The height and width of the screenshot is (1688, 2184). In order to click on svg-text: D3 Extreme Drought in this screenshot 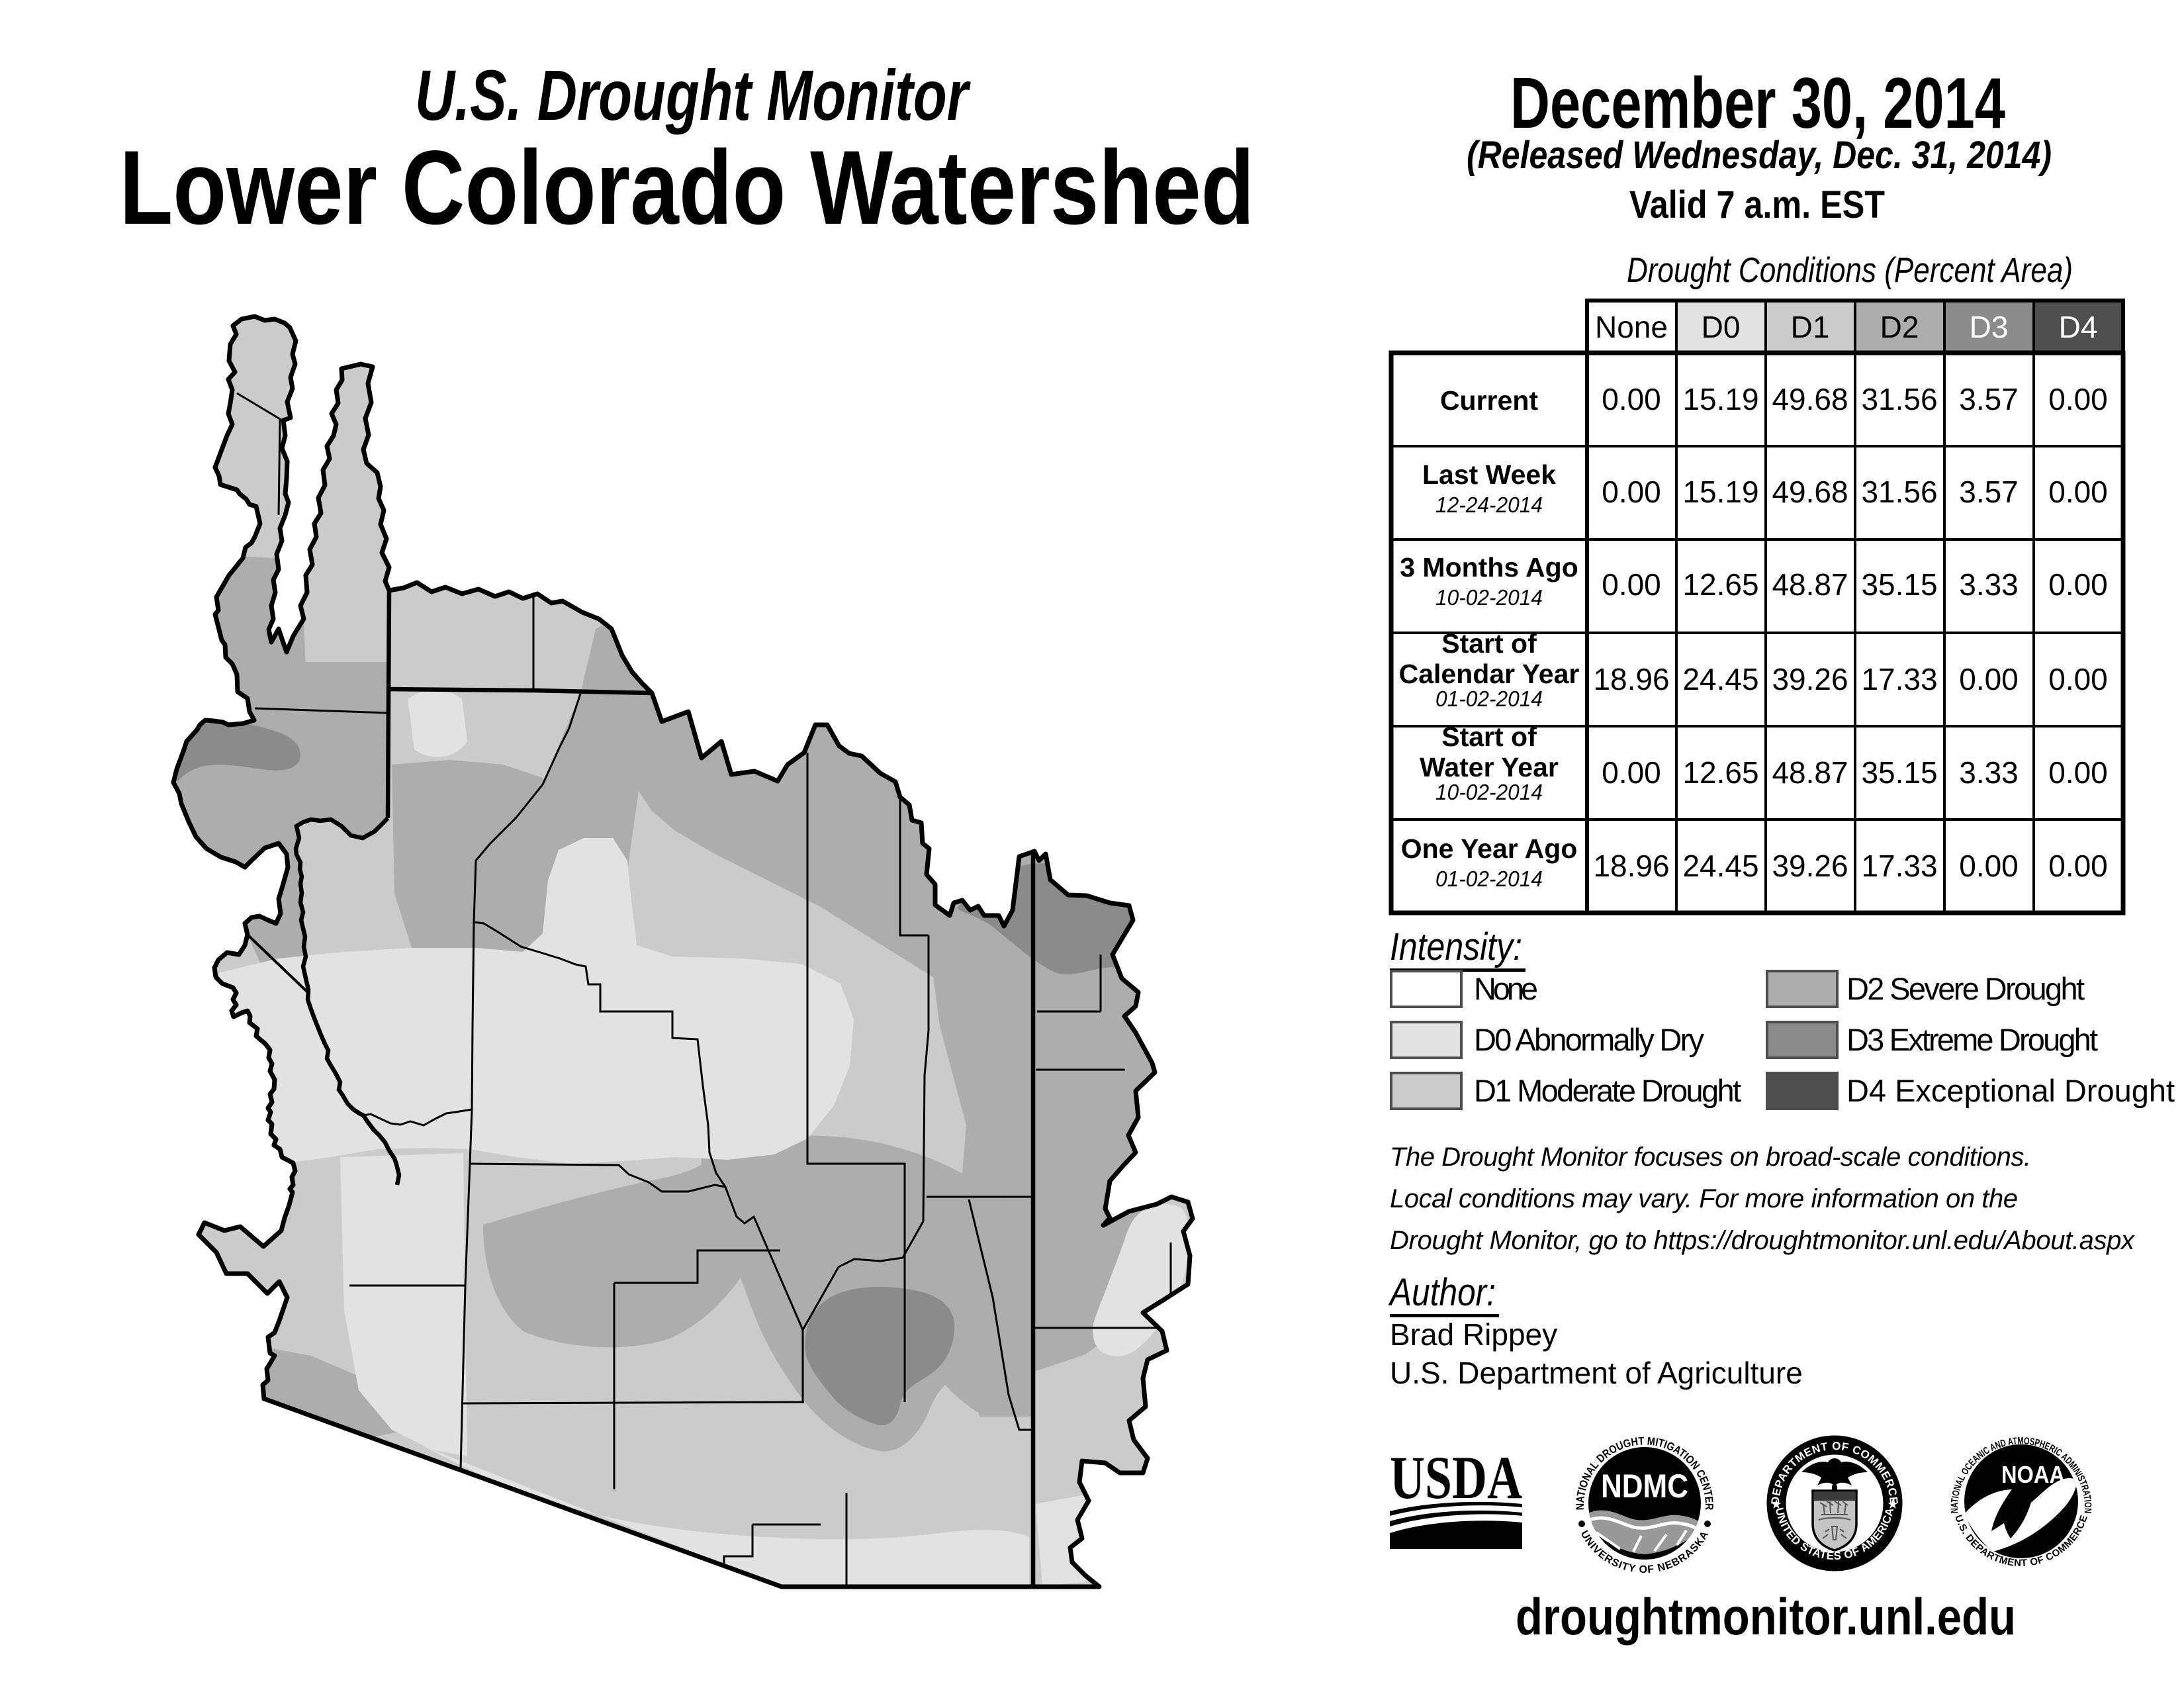, I will do `click(1972, 1039)`.